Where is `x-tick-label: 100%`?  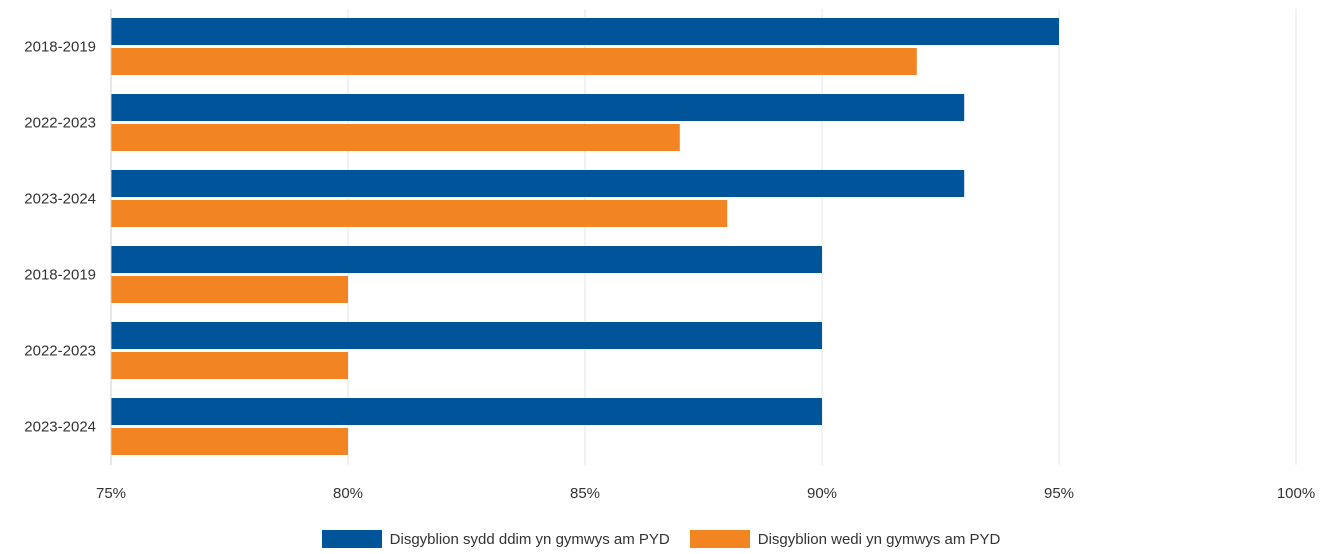 x-tick-label: 100% is located at coordinates (1296, 493).